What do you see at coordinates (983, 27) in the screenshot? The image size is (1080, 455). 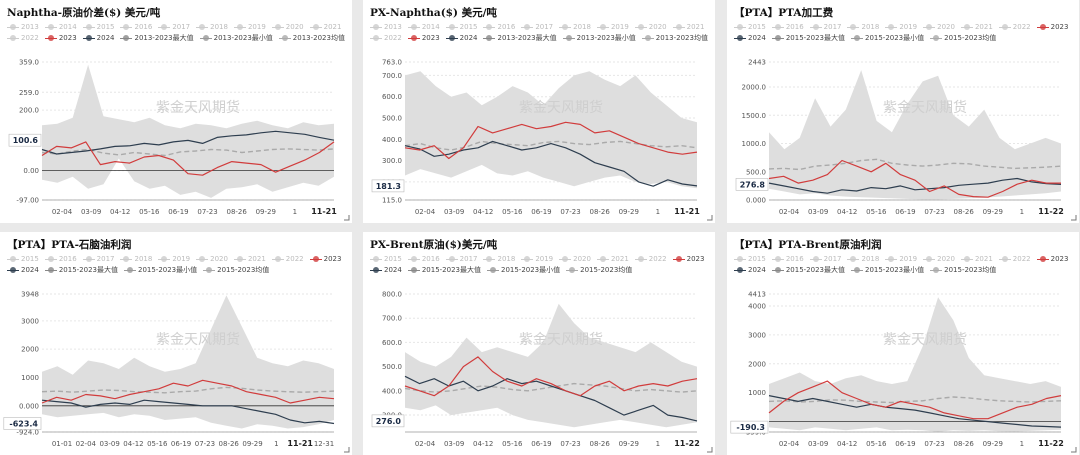 I see `legend-label: 2021` at bounding box center [983, 27].